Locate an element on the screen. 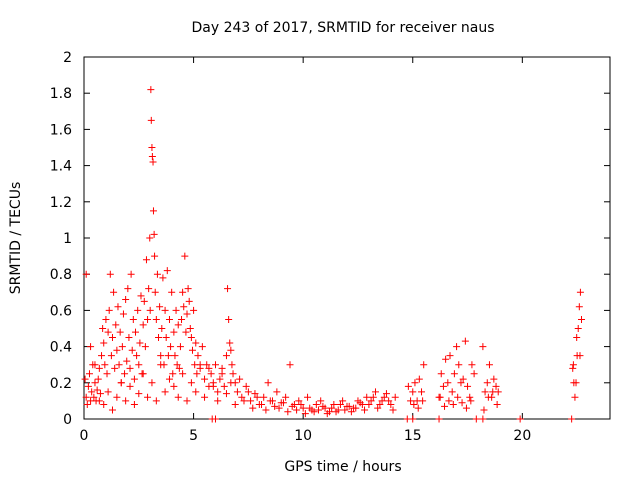 The height and width of the screenshot is (480, 640). y-tick-label: 1.6 is located at coordinates (61, 130).